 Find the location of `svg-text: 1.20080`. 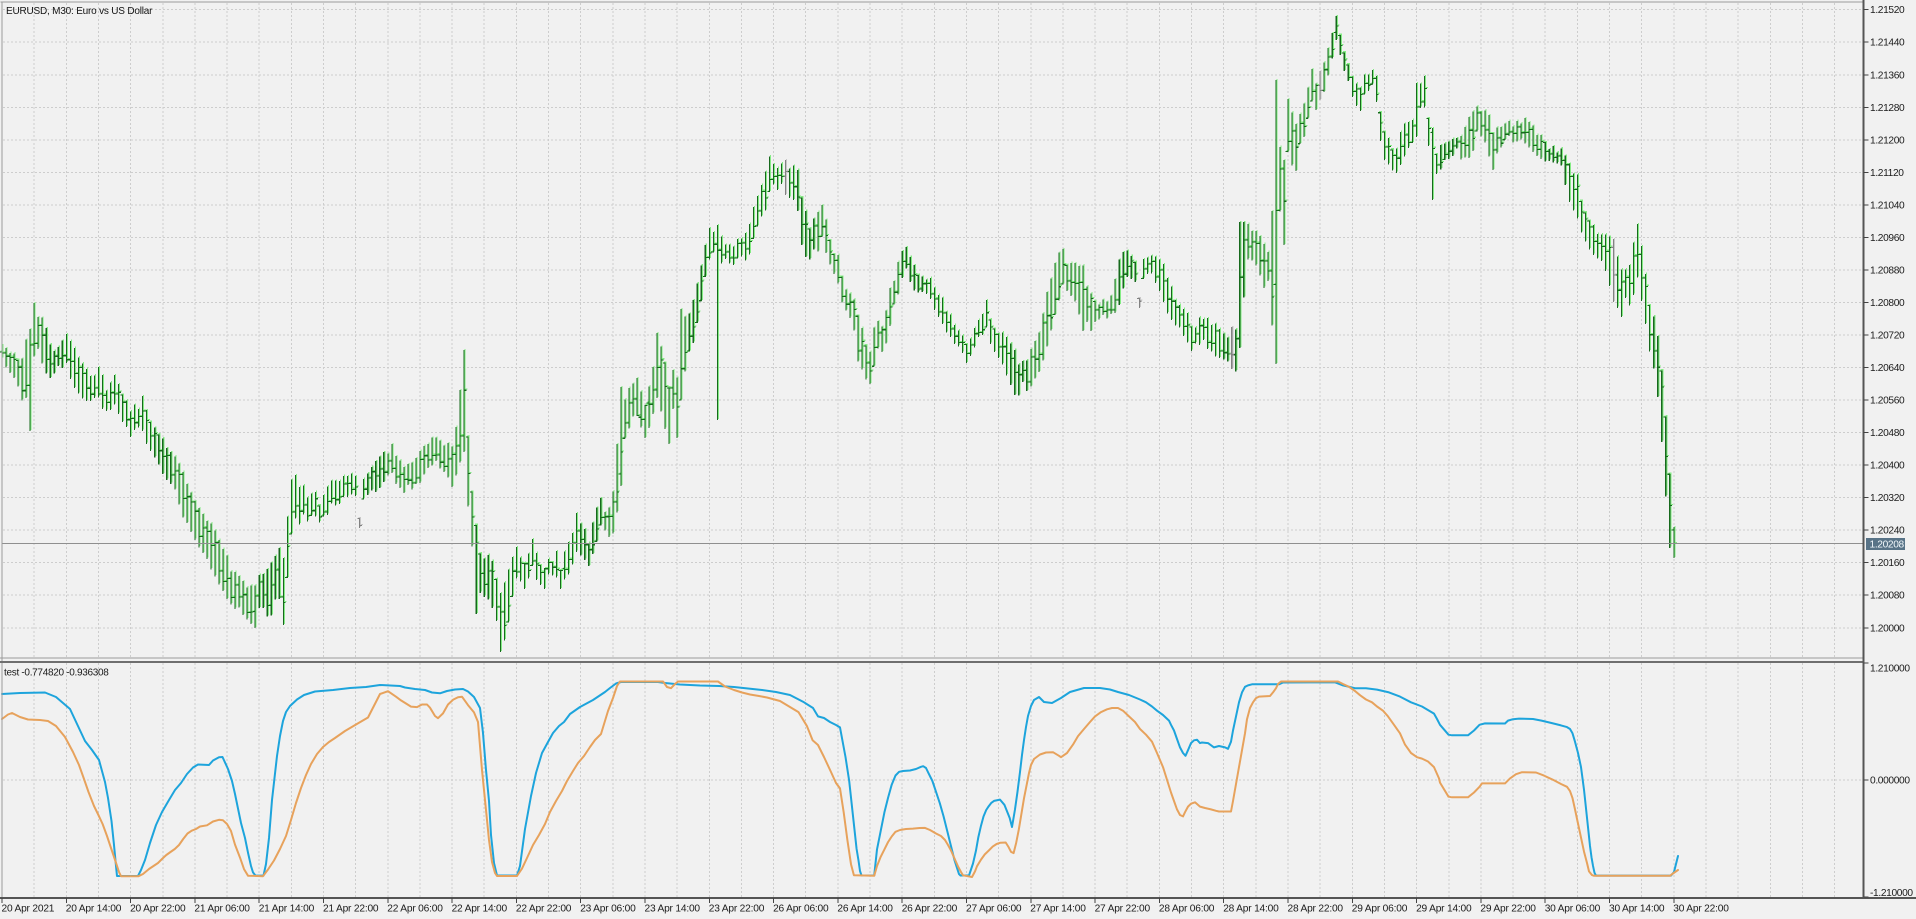

svg-text: 1.20080 is located at coordinates (1887, 596).